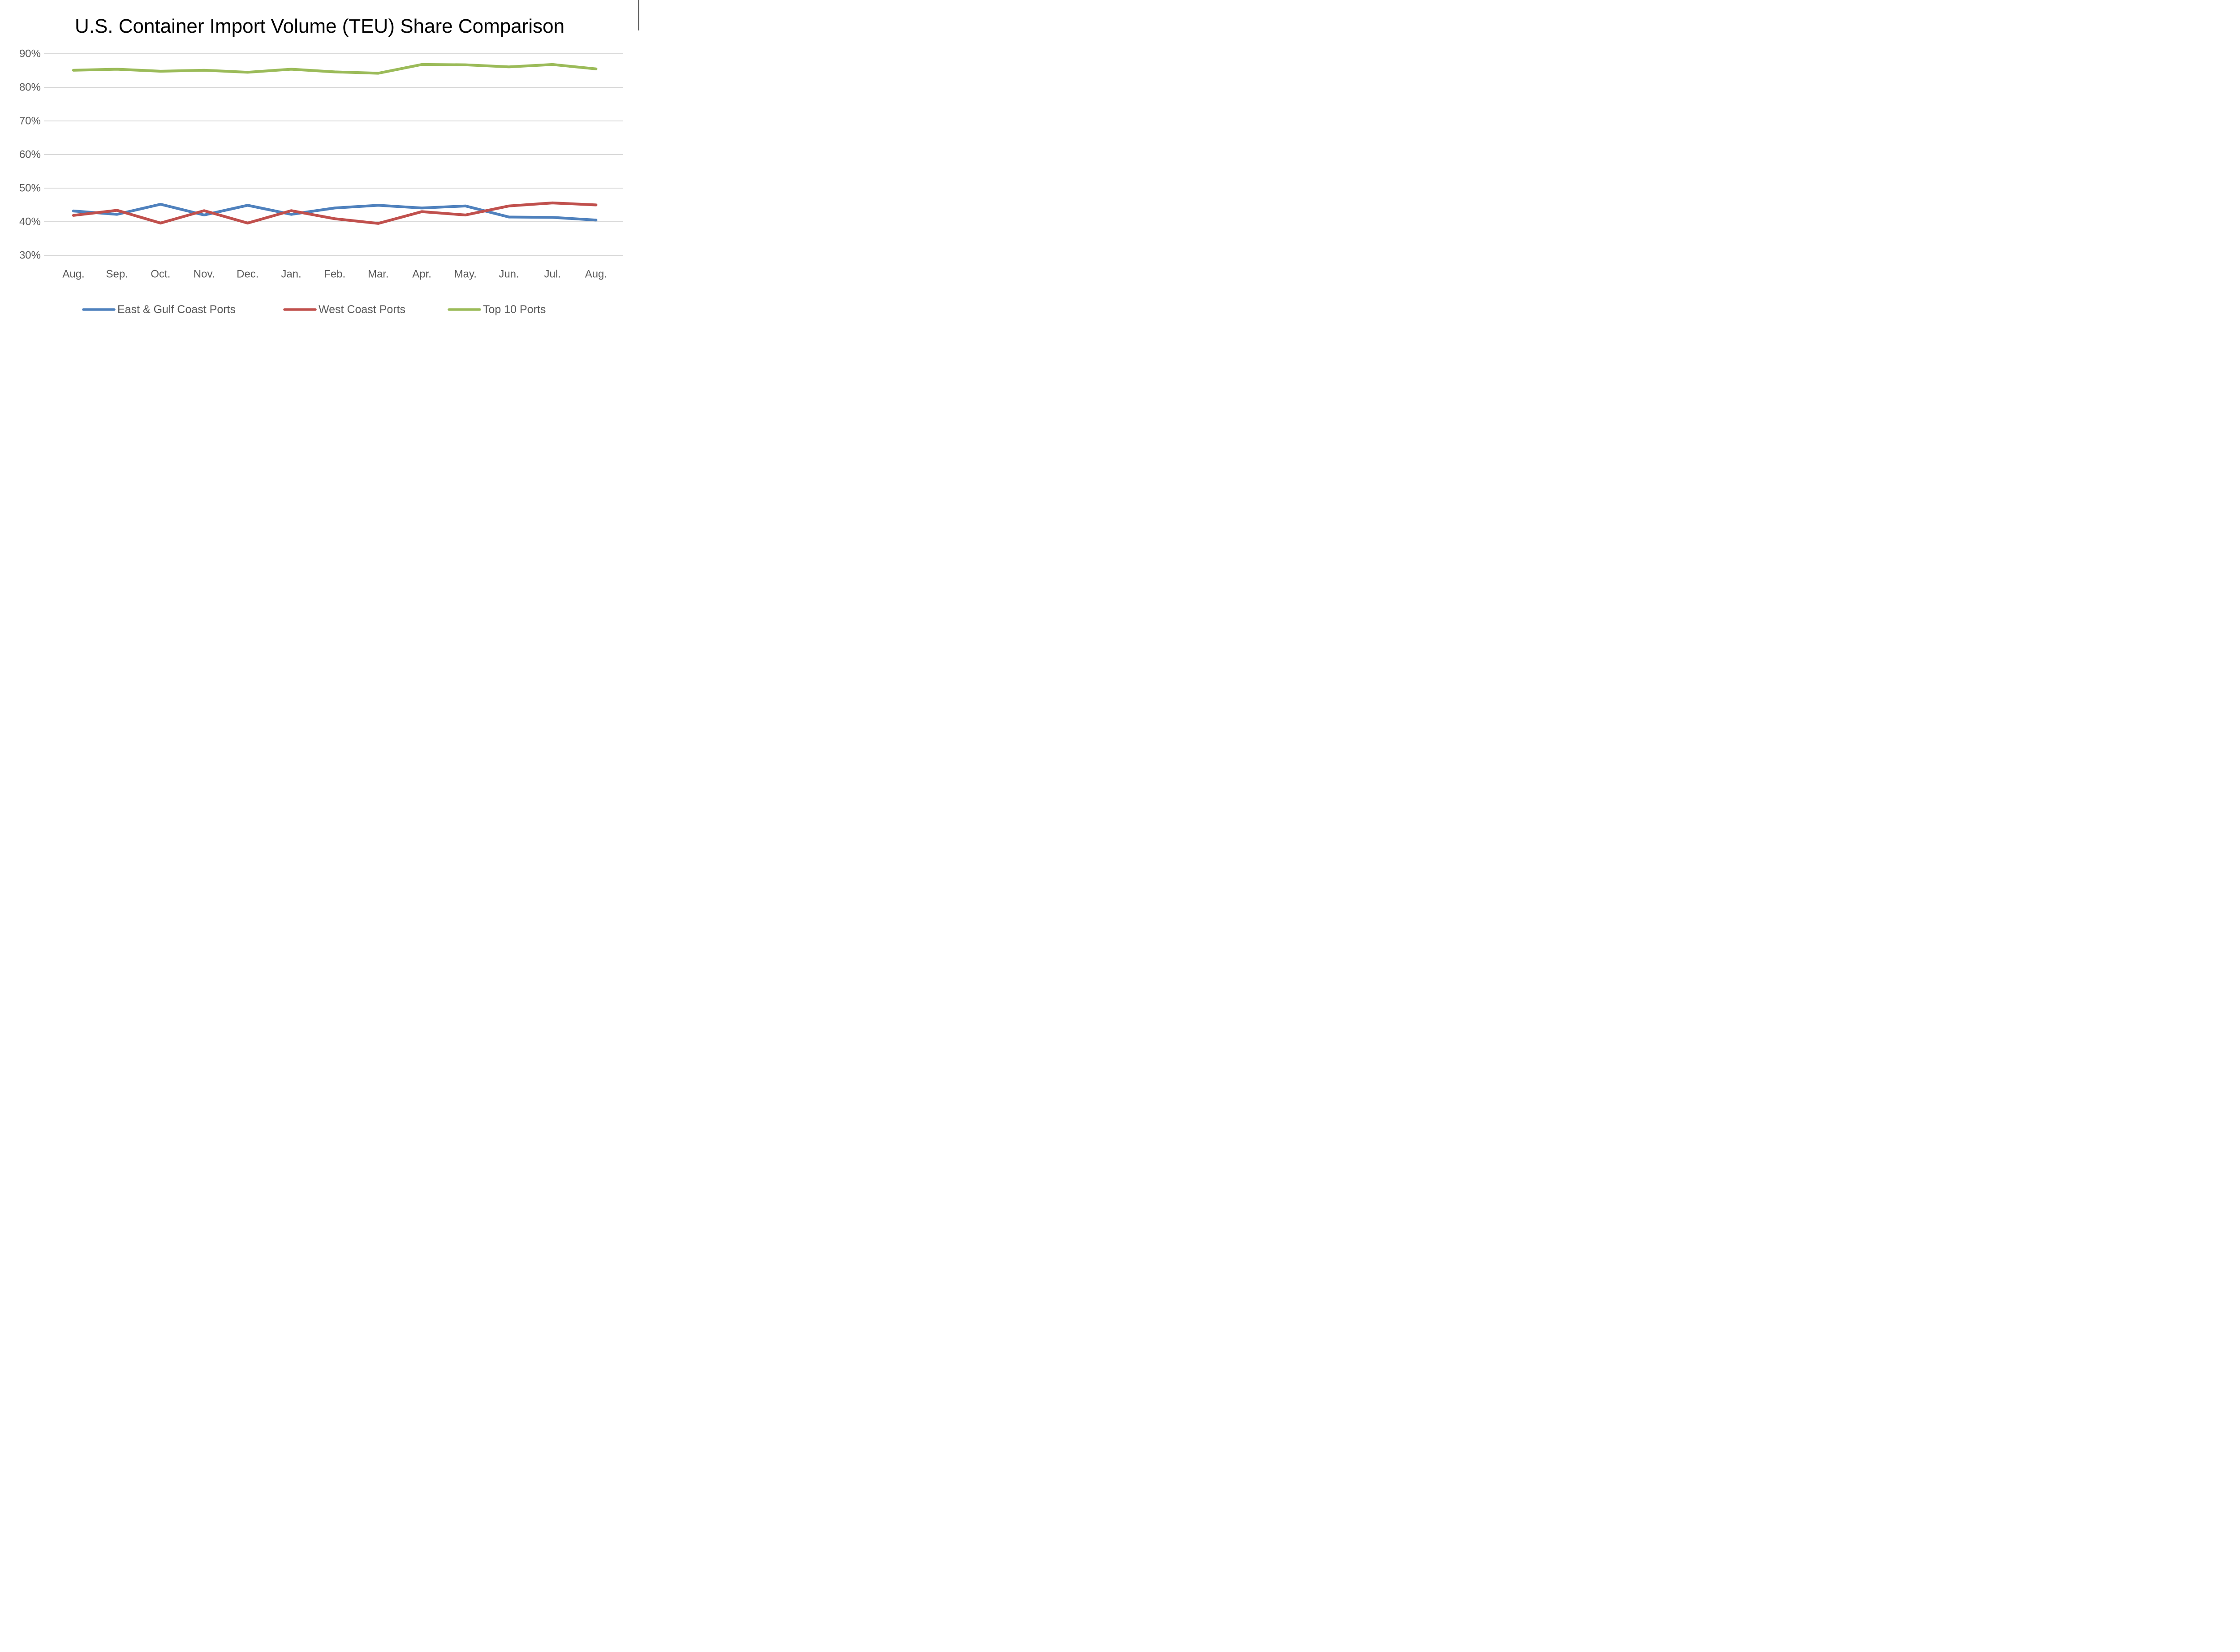 The height and width of the screenshot is (1652, 2240). I want to click on y-tick-label-80: 80%, so click(30, 88).